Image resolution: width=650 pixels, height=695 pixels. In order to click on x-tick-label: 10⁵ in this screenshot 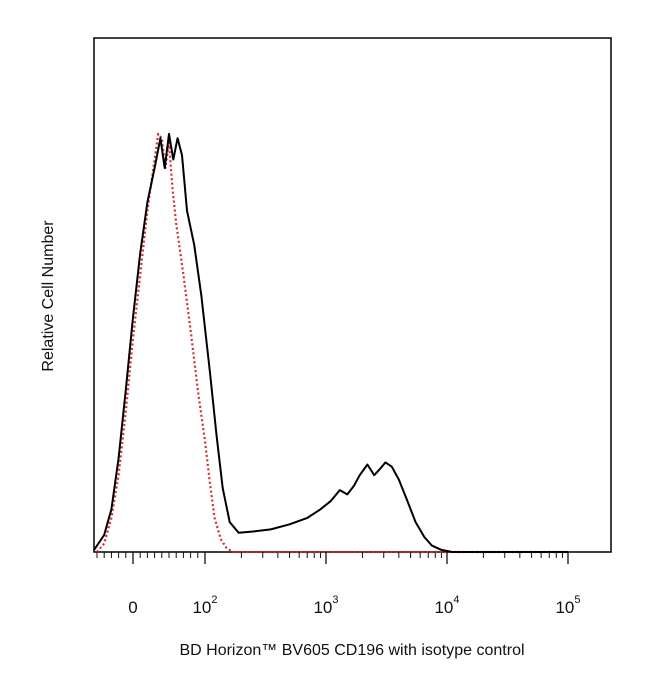, I will do `click(567, 605)`.